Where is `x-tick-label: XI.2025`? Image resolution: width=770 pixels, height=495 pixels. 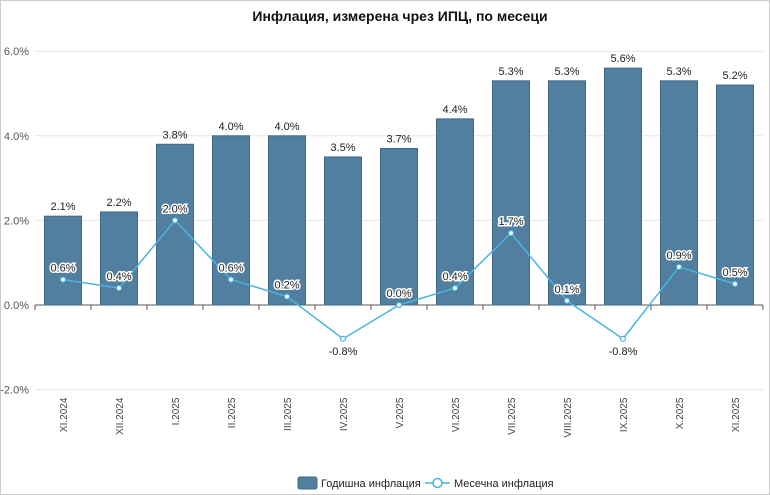 x-tick-label: XI.2025 is located at coordinates (736, 414).